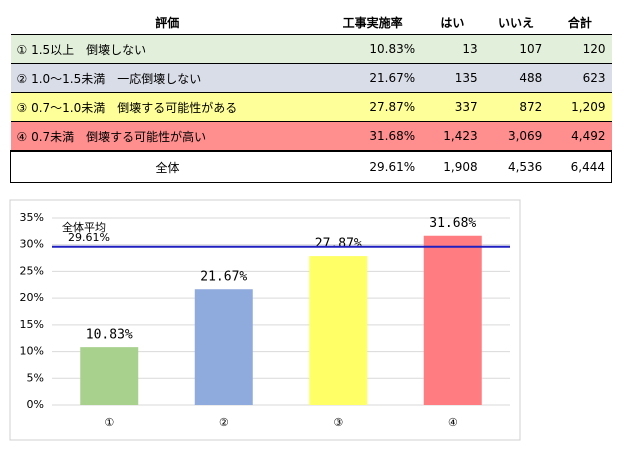  I want to click on table-row: ③ 0.7～1.0未満 倒壊する可能性がある 27.87% 337 872 1,209, so click(311, 107).